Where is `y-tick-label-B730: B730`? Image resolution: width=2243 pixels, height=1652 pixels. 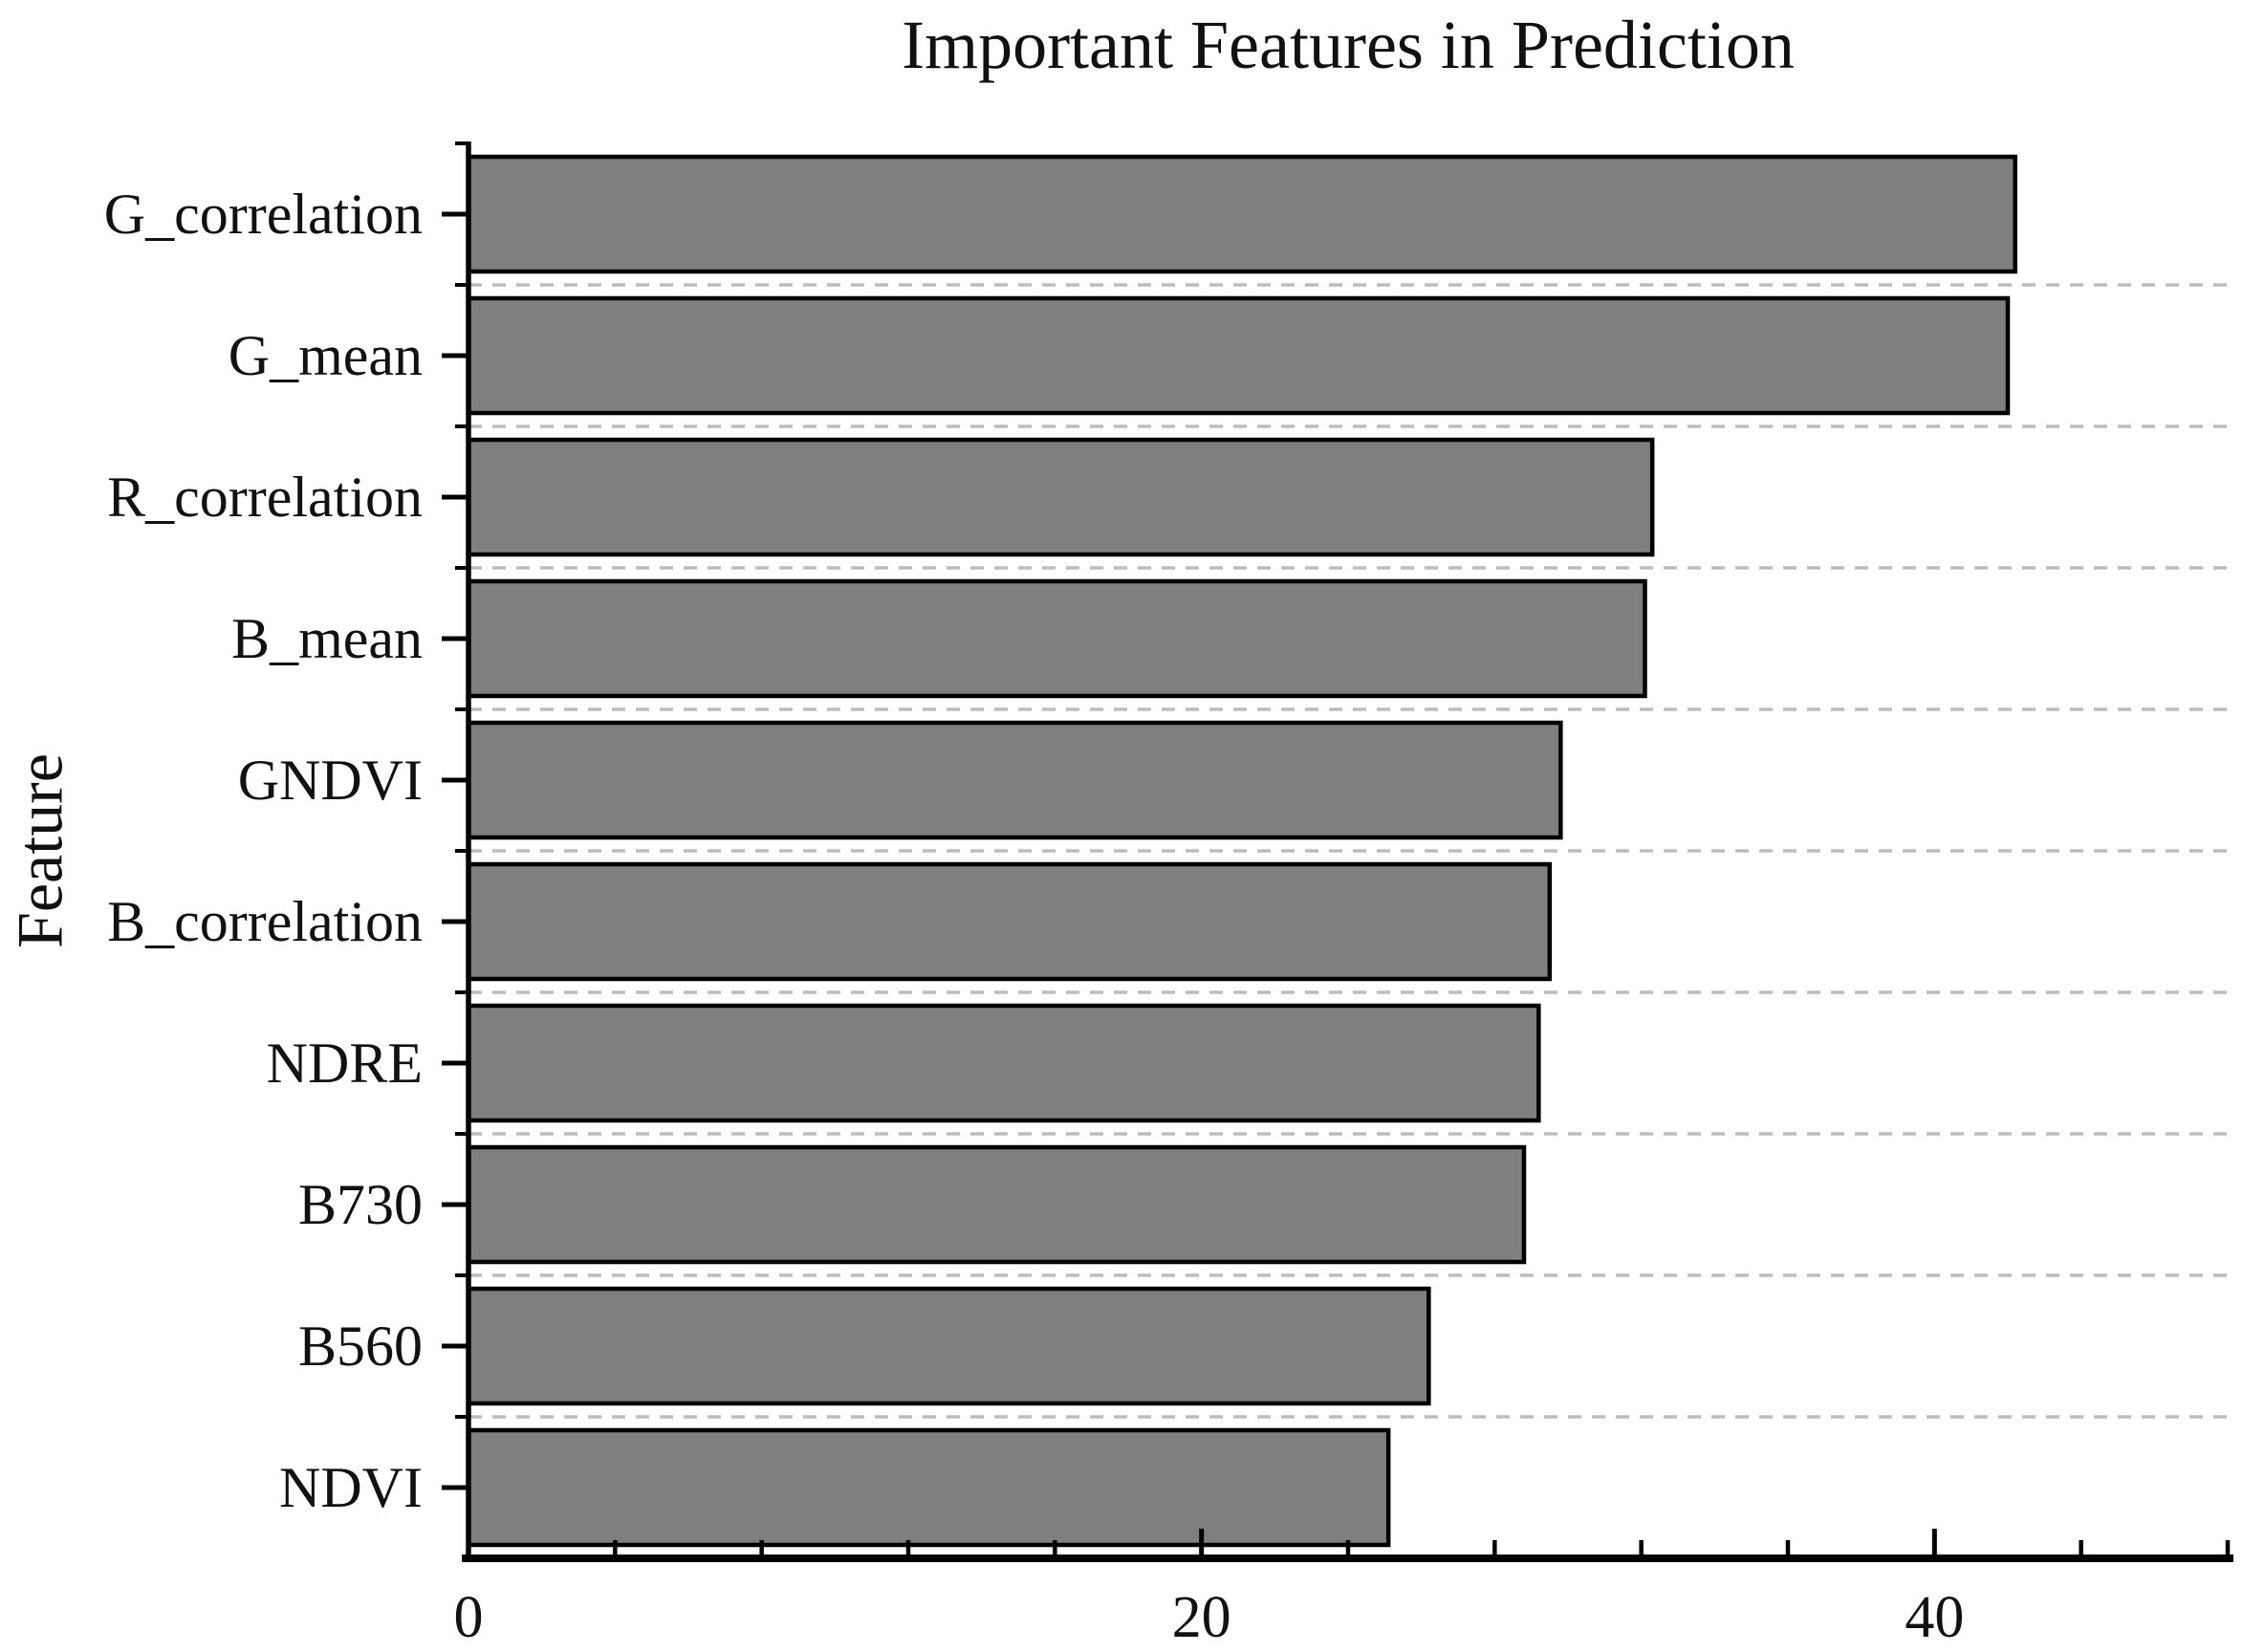 y-tick-label-B730: B730 is located at coordinates (360, 1204).